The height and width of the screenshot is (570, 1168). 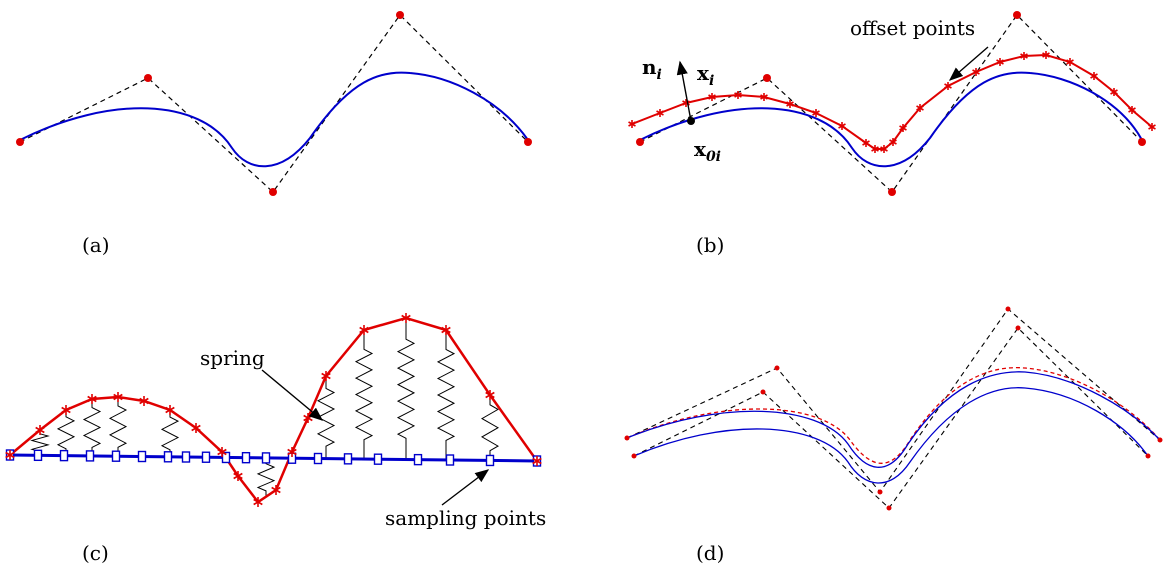 I want to click on normal-vector-arrow, so click(x=684, y=91).